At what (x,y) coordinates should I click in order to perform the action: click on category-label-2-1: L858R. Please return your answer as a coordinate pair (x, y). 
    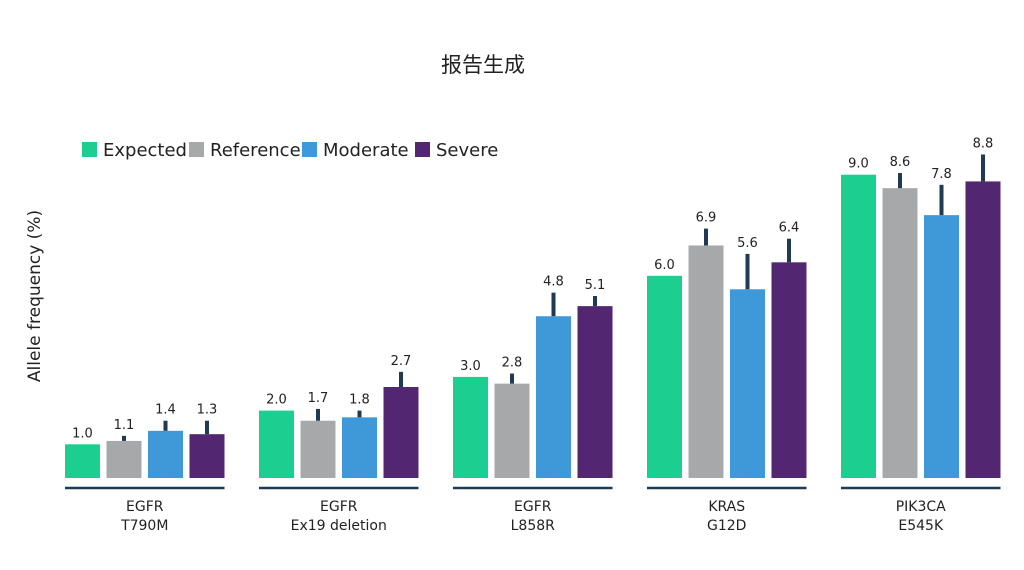
    Looking at the image, I should click on (533, 526).